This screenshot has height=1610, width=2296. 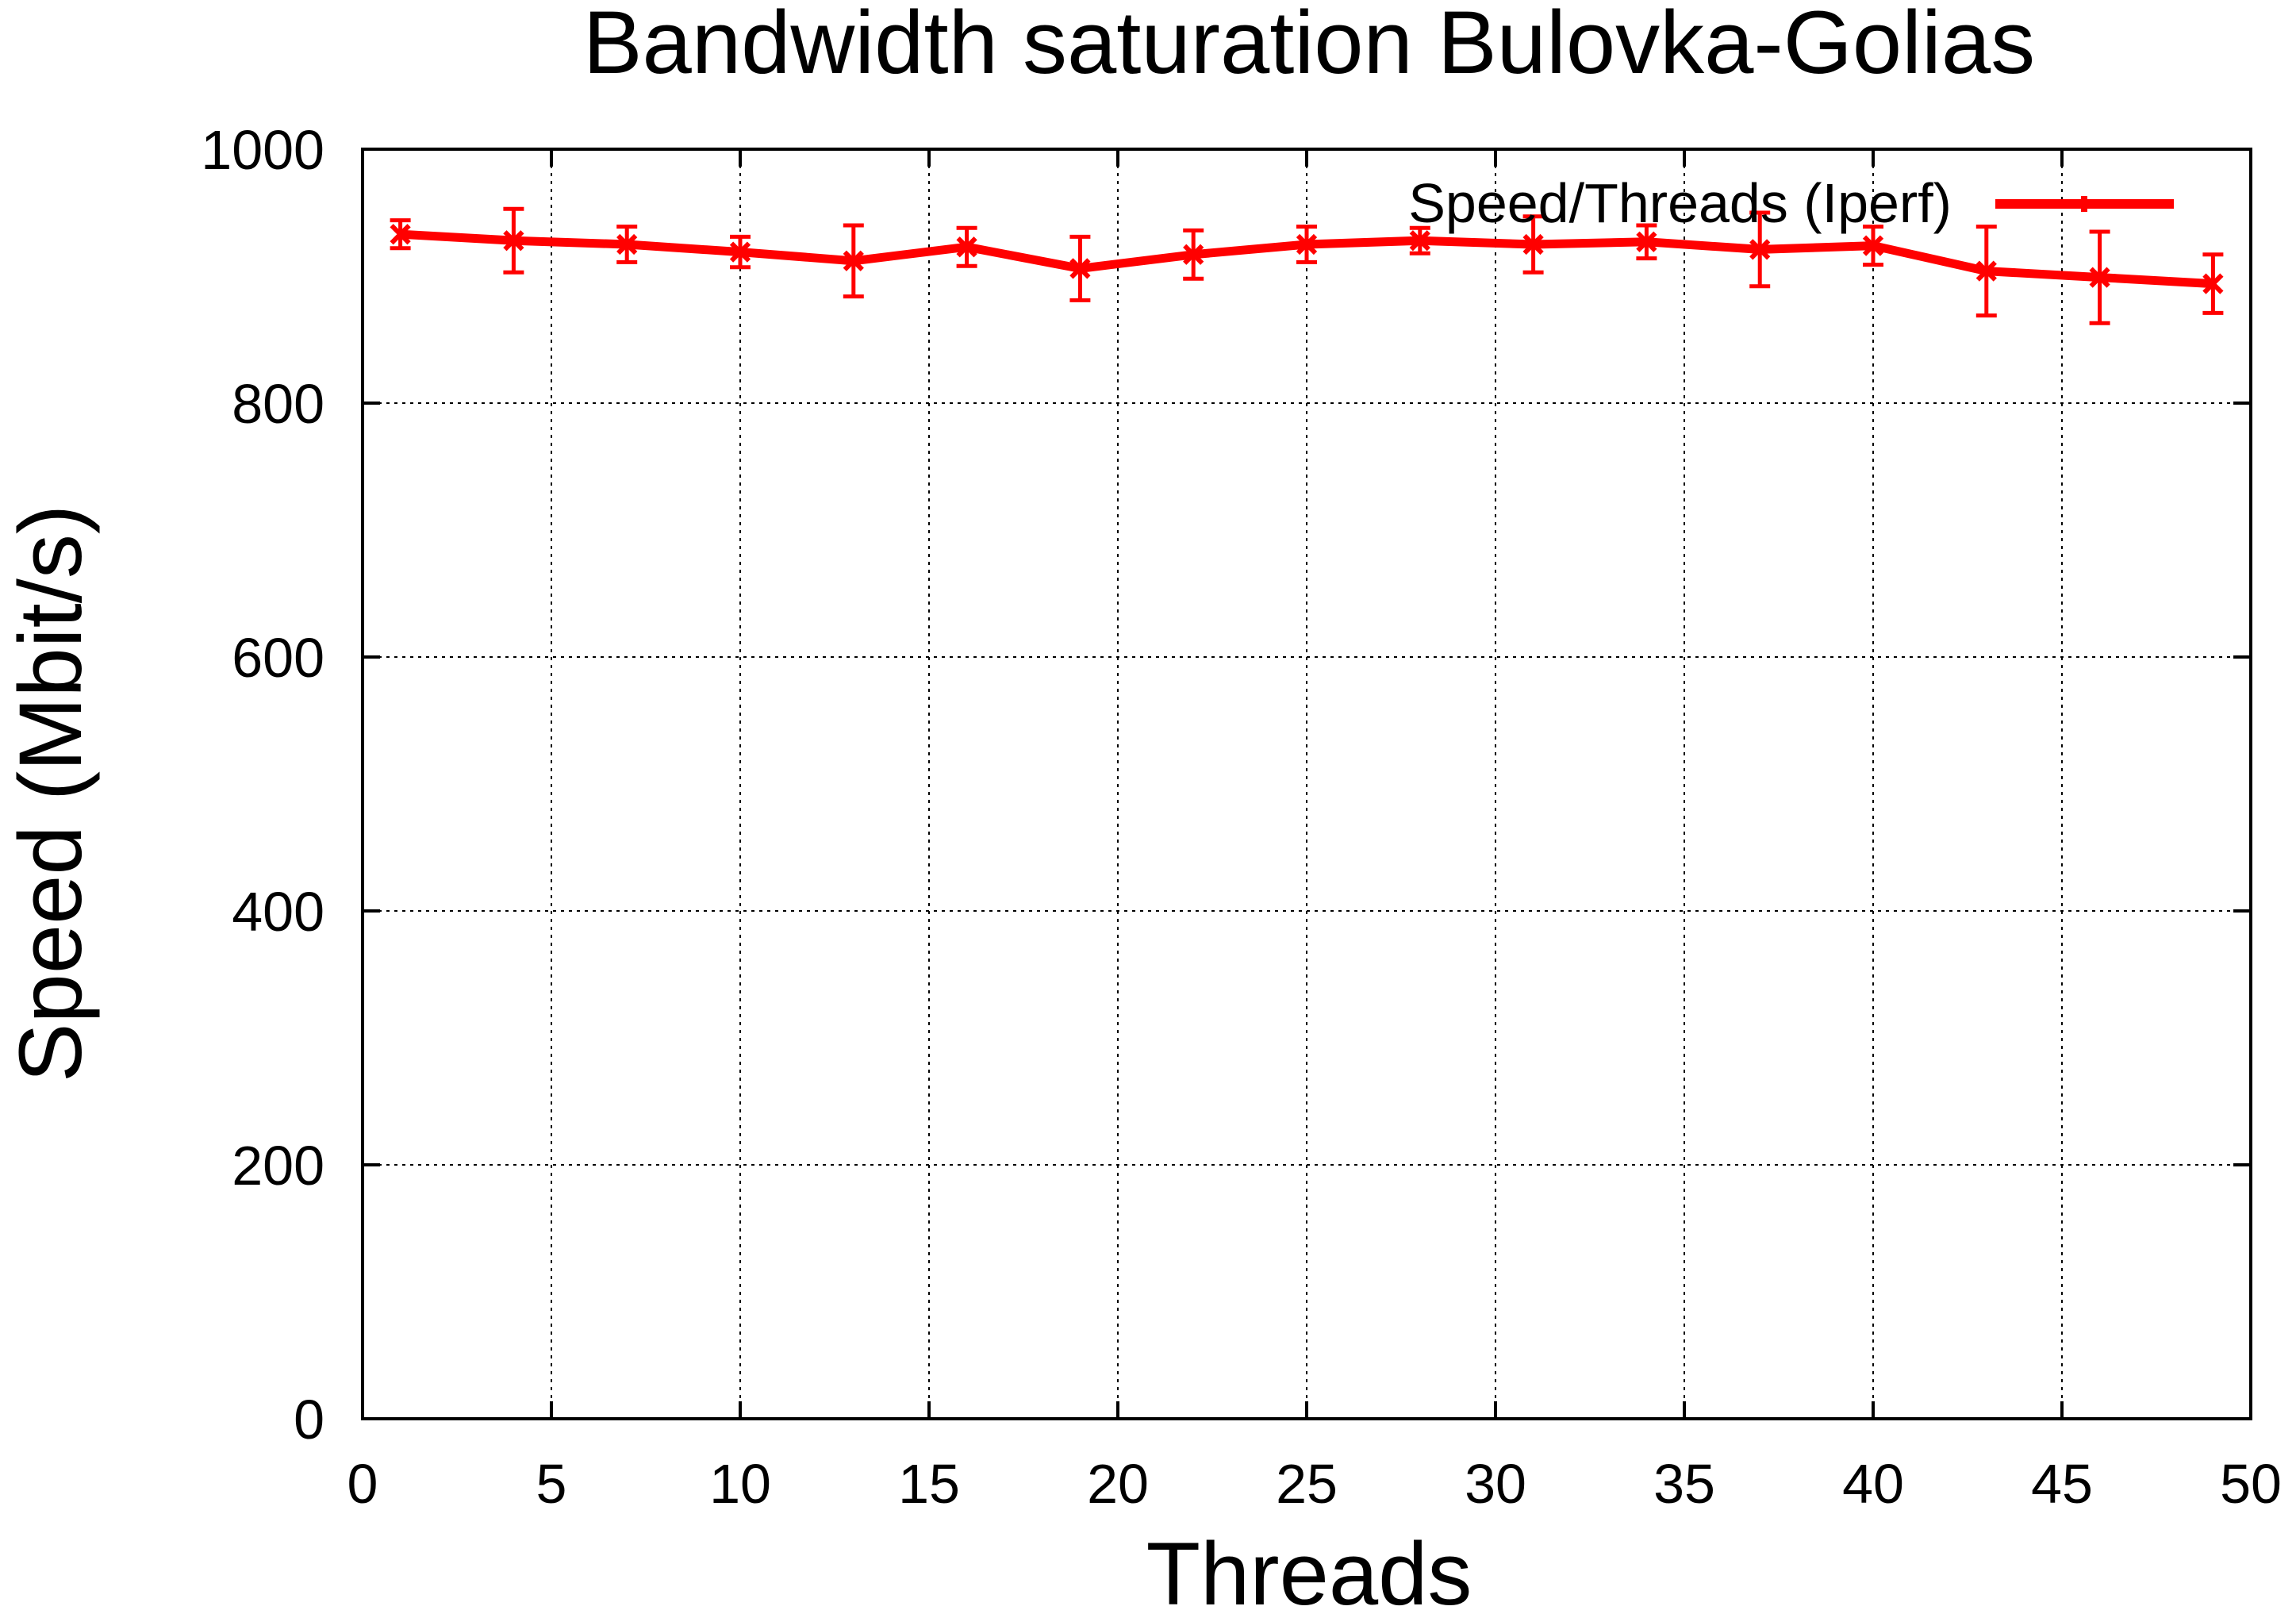 I want to click on x-tick-label: 5, so click(x=551, y=1484).